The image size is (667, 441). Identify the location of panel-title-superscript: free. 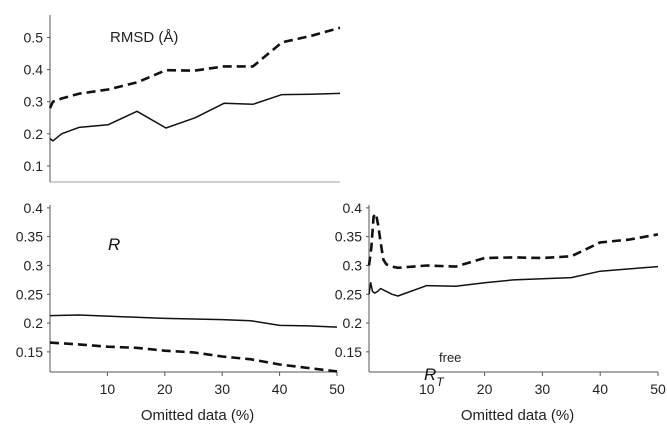
(450, 357).